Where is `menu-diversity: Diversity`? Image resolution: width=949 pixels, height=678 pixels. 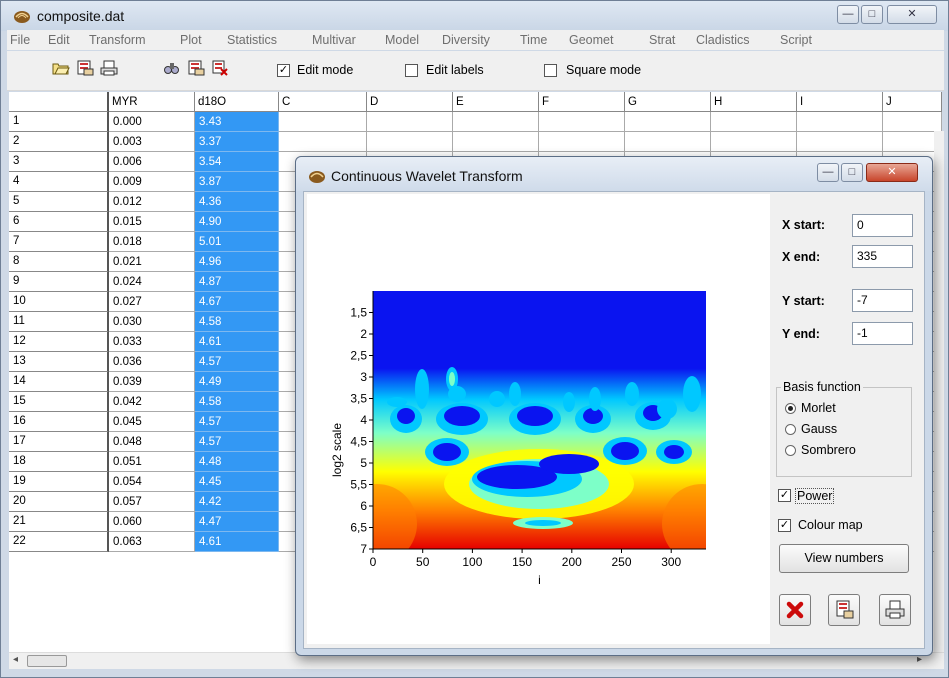
menu-diversity: Diversity is located at coordinates (466, 40).